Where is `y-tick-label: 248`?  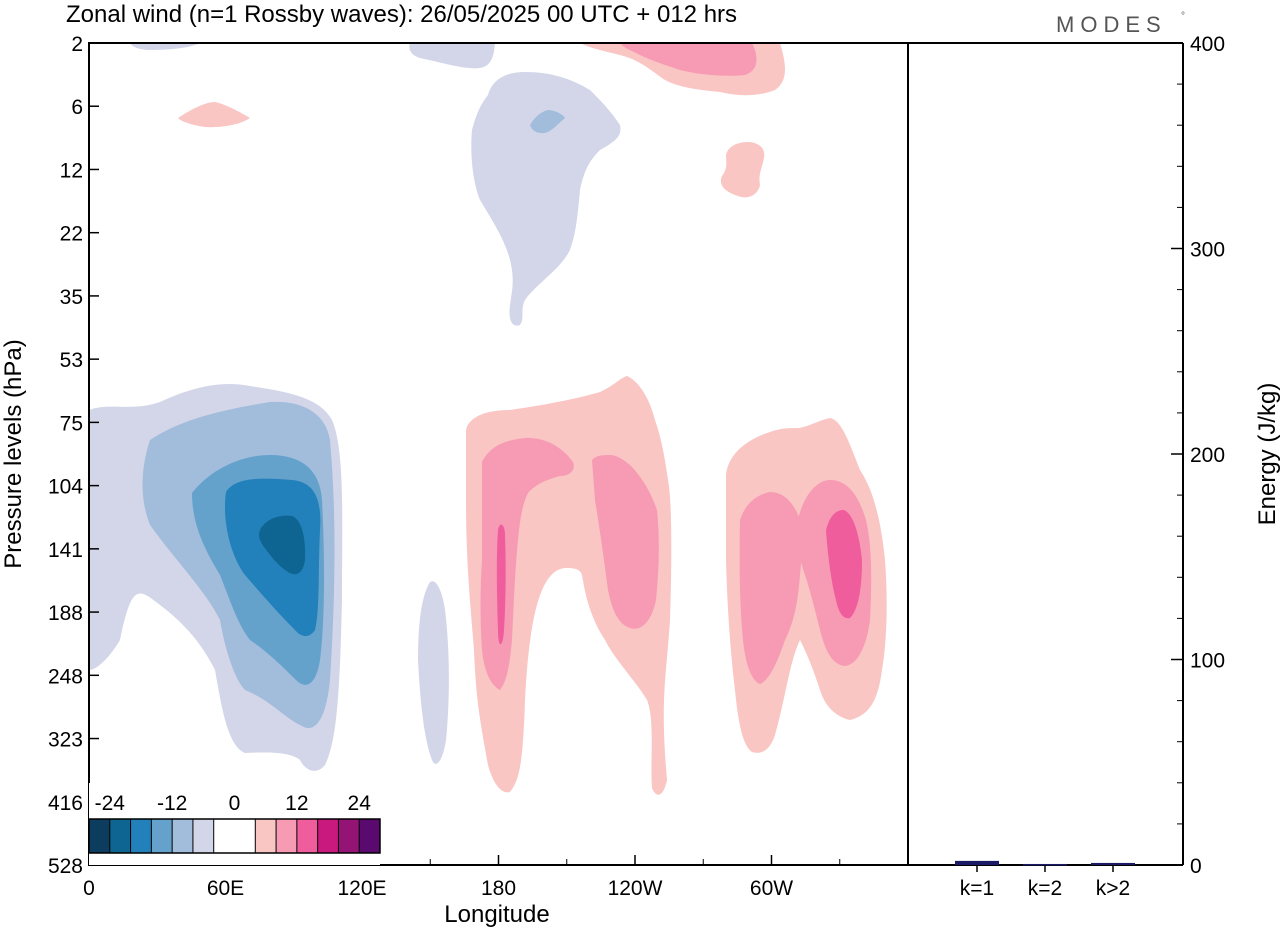
y-tick-label: 248 is located at coordinates (65, 676).